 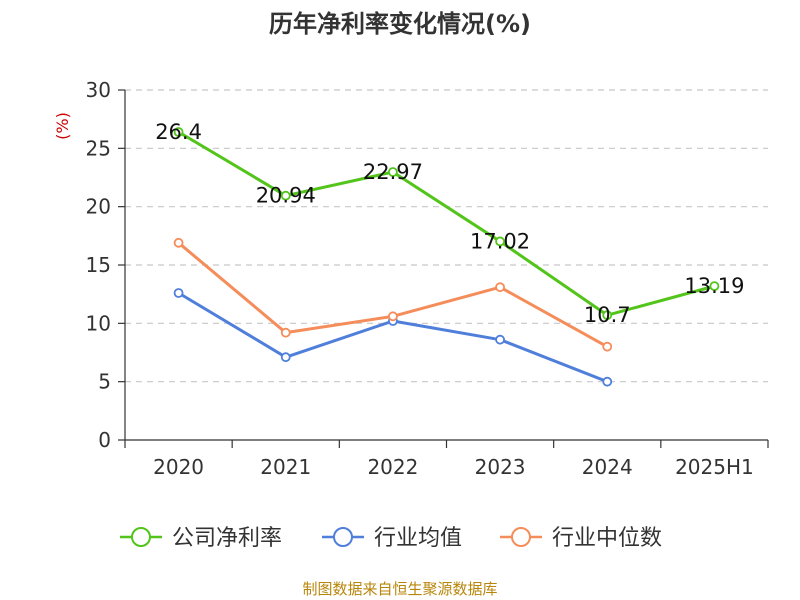 I want to click on data-label: 13.19, so click(x=714, y=286).